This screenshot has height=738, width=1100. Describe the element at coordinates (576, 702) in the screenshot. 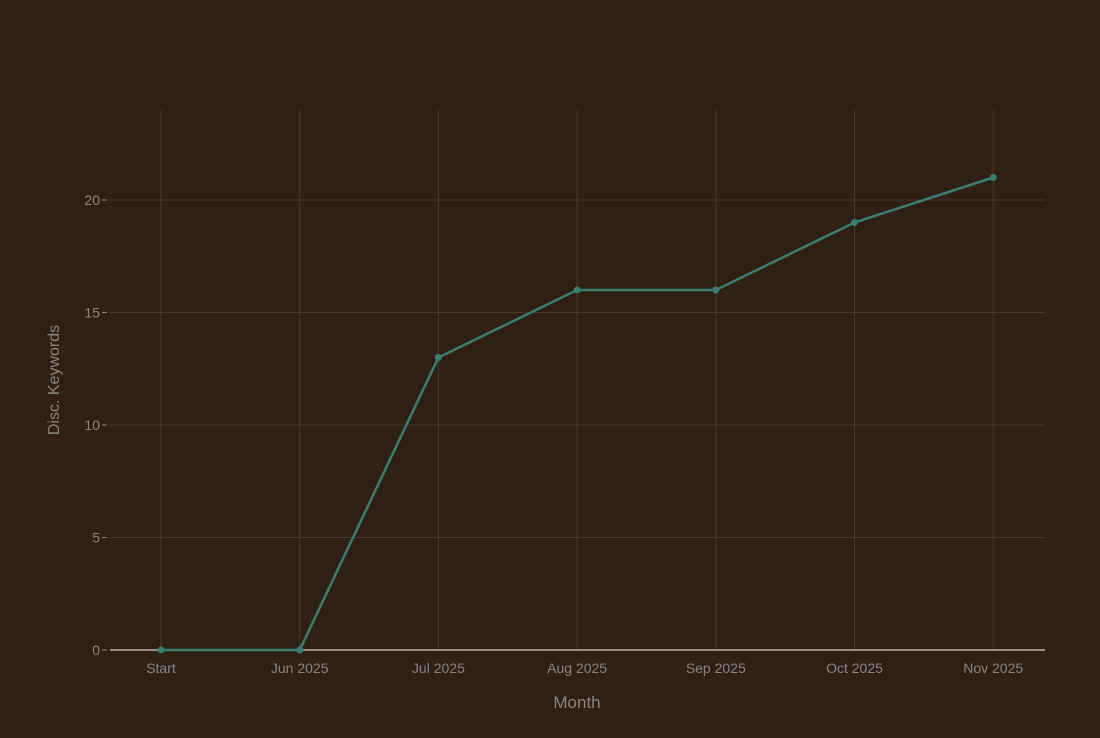

I see `x-axis-title: Month` at that location.